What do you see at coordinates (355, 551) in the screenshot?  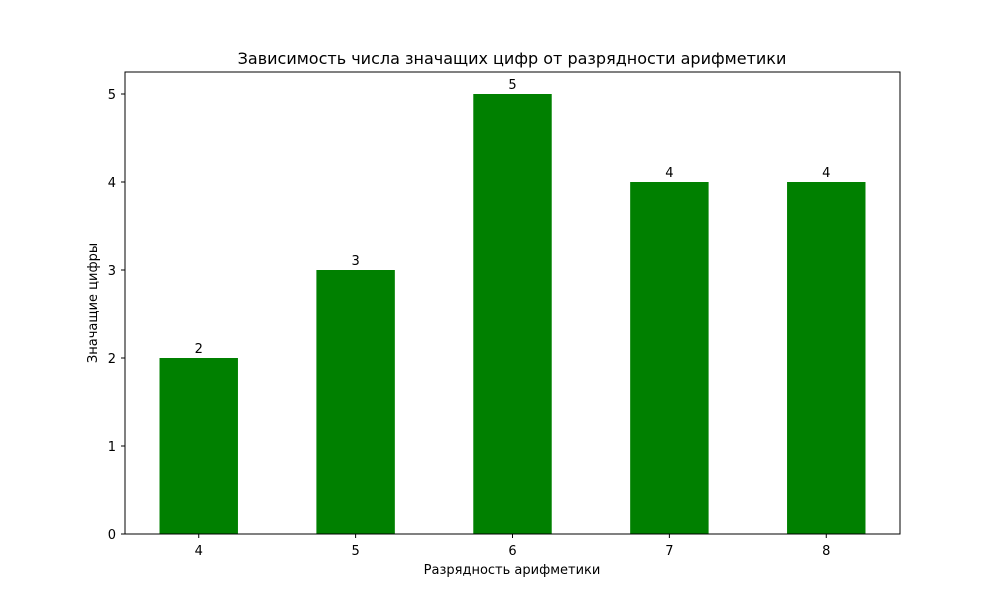 I see `x-tick-label-5: 5` at bounding box center [355, 551].